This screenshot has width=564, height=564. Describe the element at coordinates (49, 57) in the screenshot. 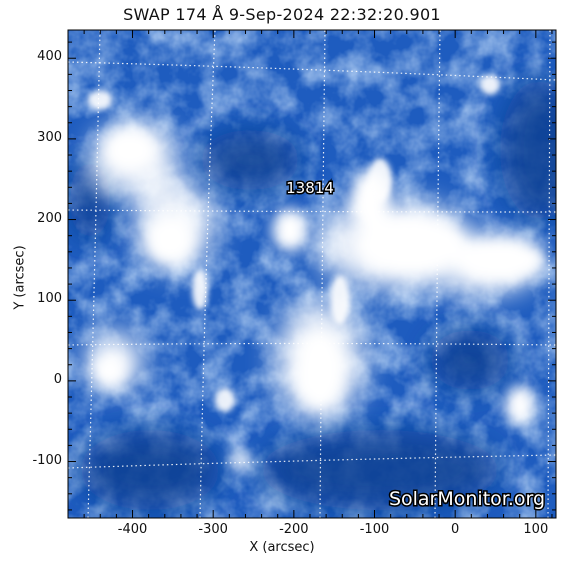

I see `y-tick-label: 400` at that location.